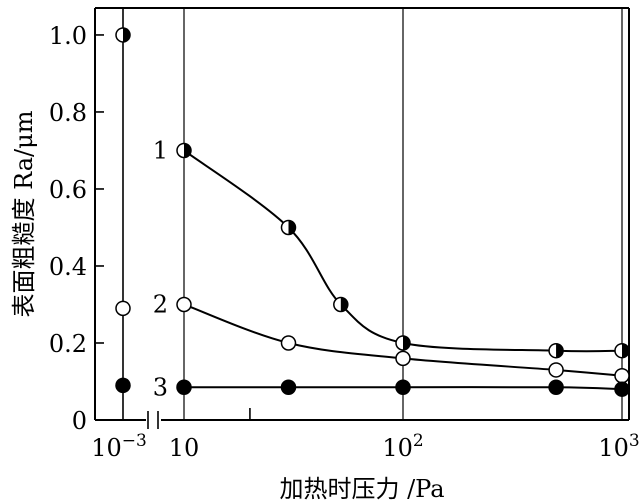  What do you see at coordinates (361, 489) in the screenshot?
I see `x-axis-title: 加热时压力 /Pa` at bounding box center [361, 489].